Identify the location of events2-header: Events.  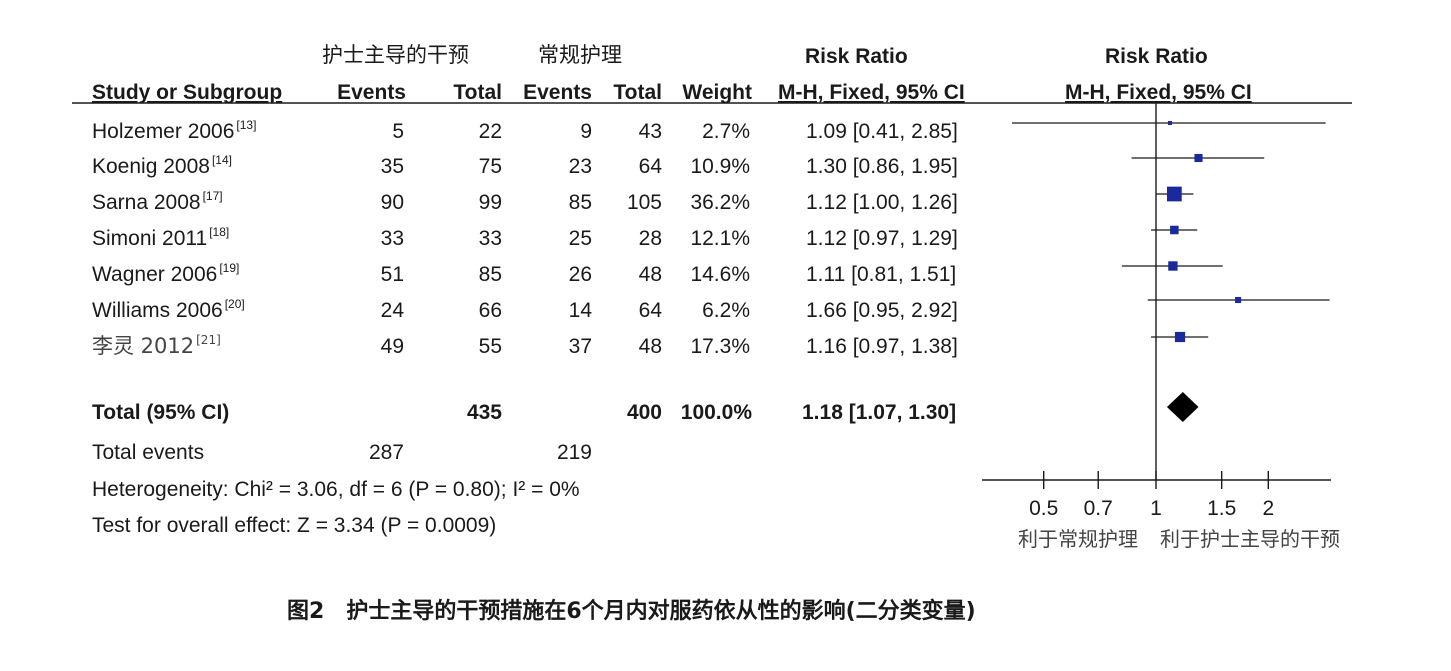
(557, 92).